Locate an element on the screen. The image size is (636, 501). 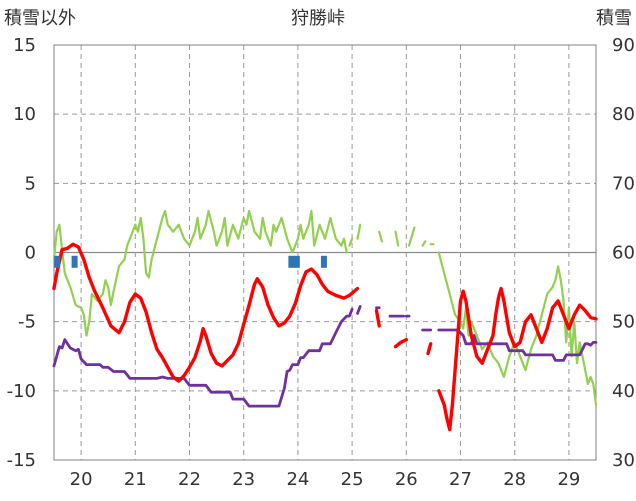
y-left-tick-label: 0 is located at coordinates (30, 253).